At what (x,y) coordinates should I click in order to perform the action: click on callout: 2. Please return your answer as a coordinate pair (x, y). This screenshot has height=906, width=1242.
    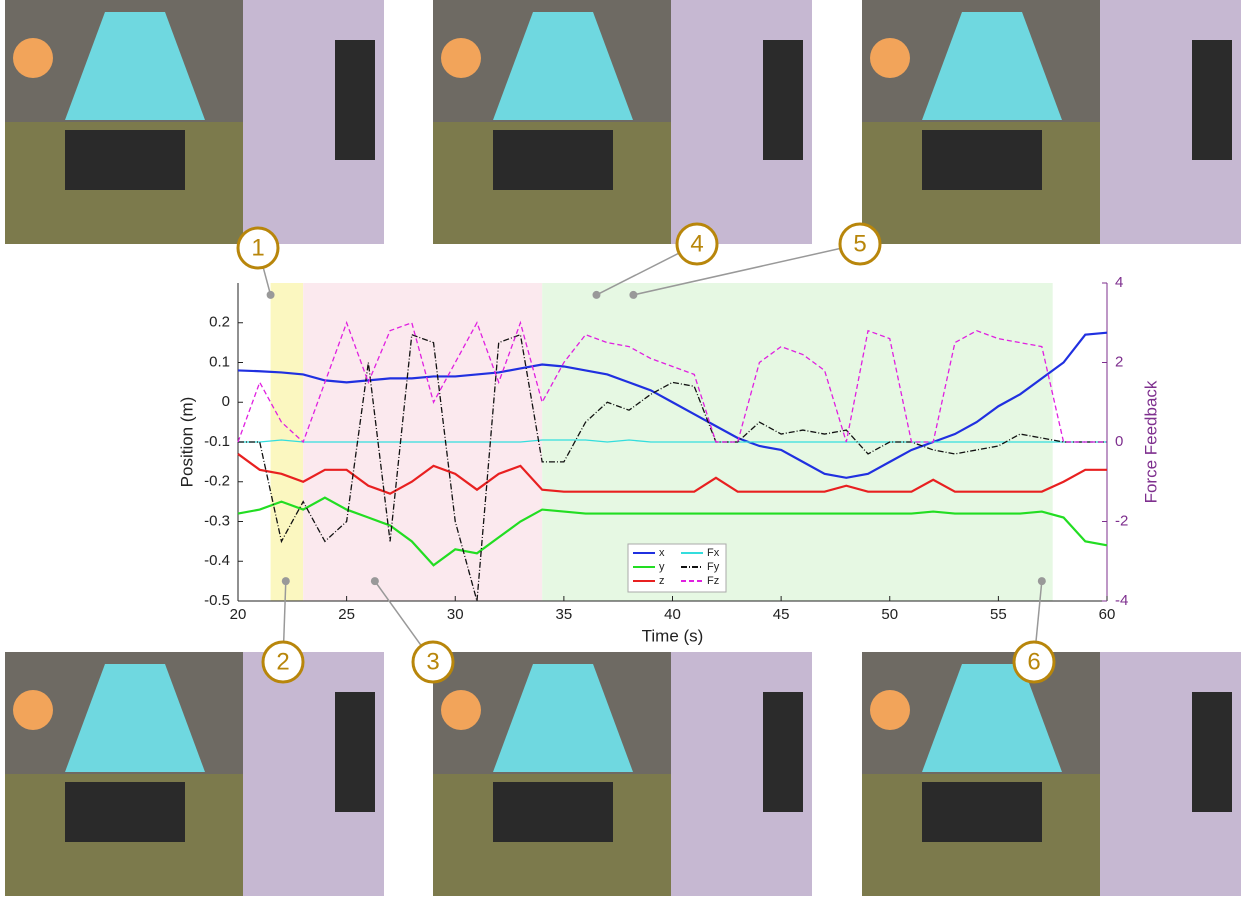
    Looking at the image, I should click on (283, 630).